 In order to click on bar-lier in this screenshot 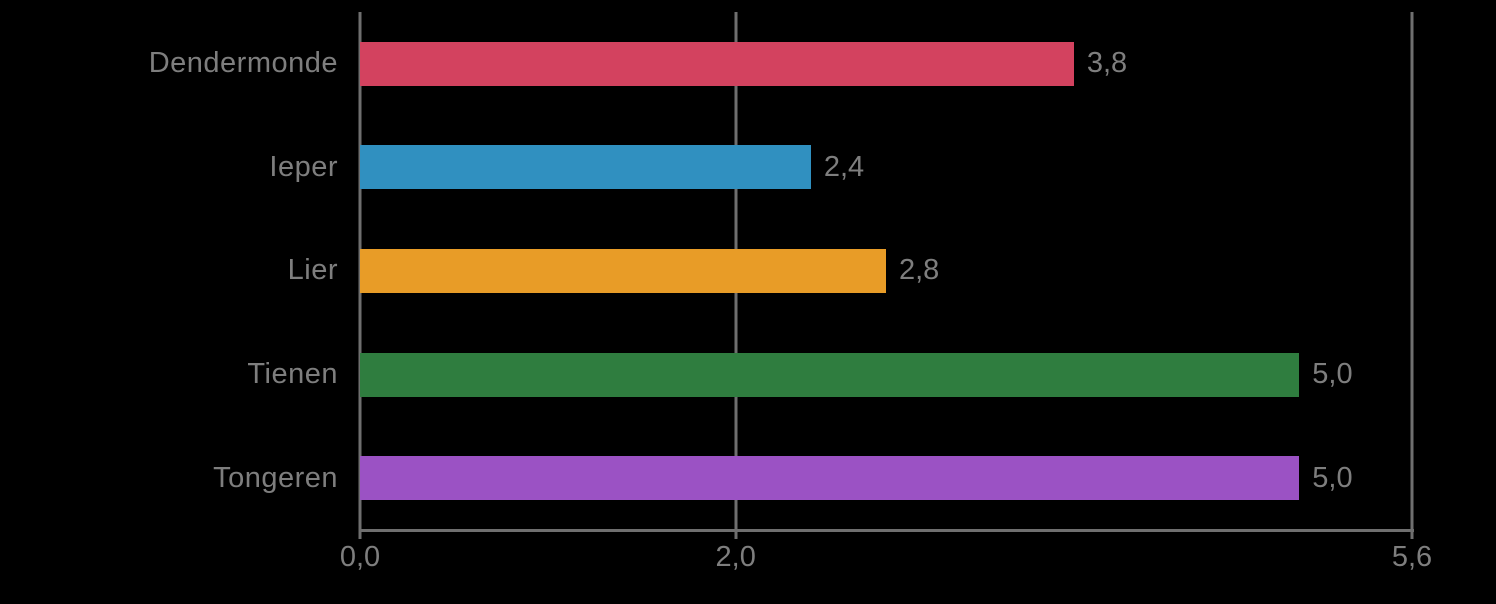, I will do `click(623, 270)`.